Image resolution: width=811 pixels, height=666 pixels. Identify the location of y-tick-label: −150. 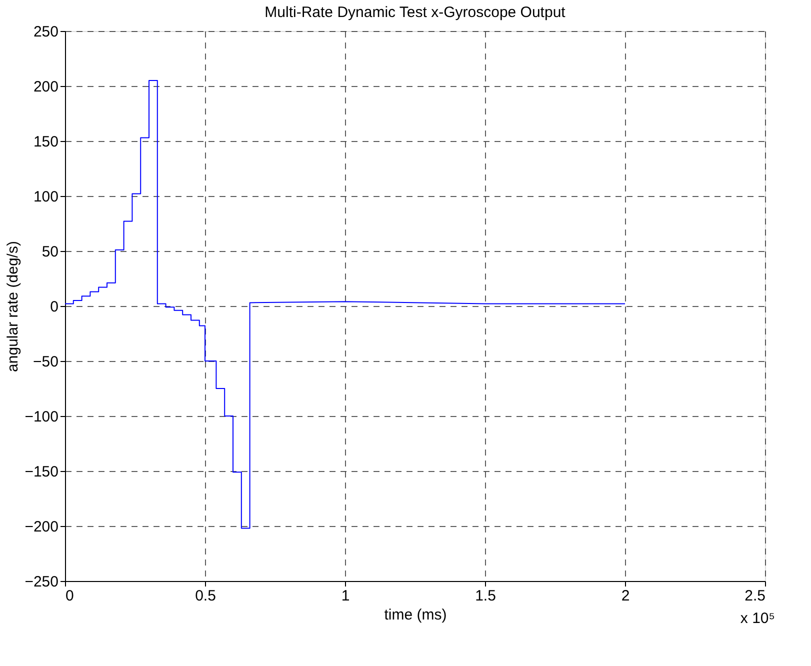
(41, 472).